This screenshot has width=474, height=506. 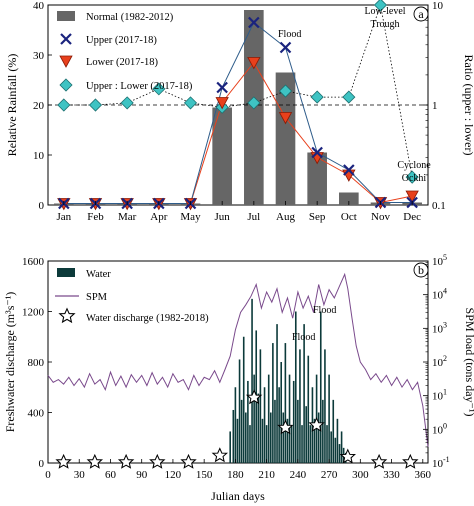 I want to click on b-x-tick-label-180: 180, so click(x=235, y=475).